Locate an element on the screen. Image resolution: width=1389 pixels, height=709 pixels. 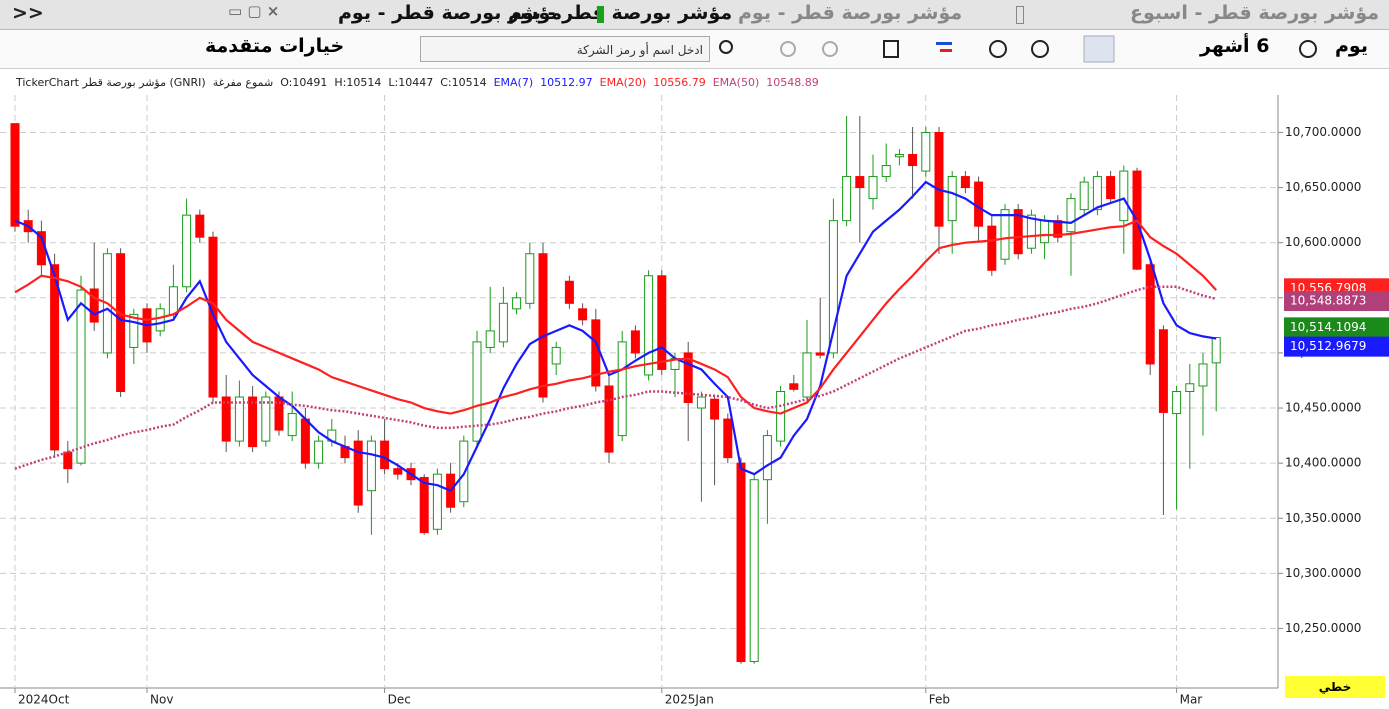
redo-icon is located at coordinates (830, 49).